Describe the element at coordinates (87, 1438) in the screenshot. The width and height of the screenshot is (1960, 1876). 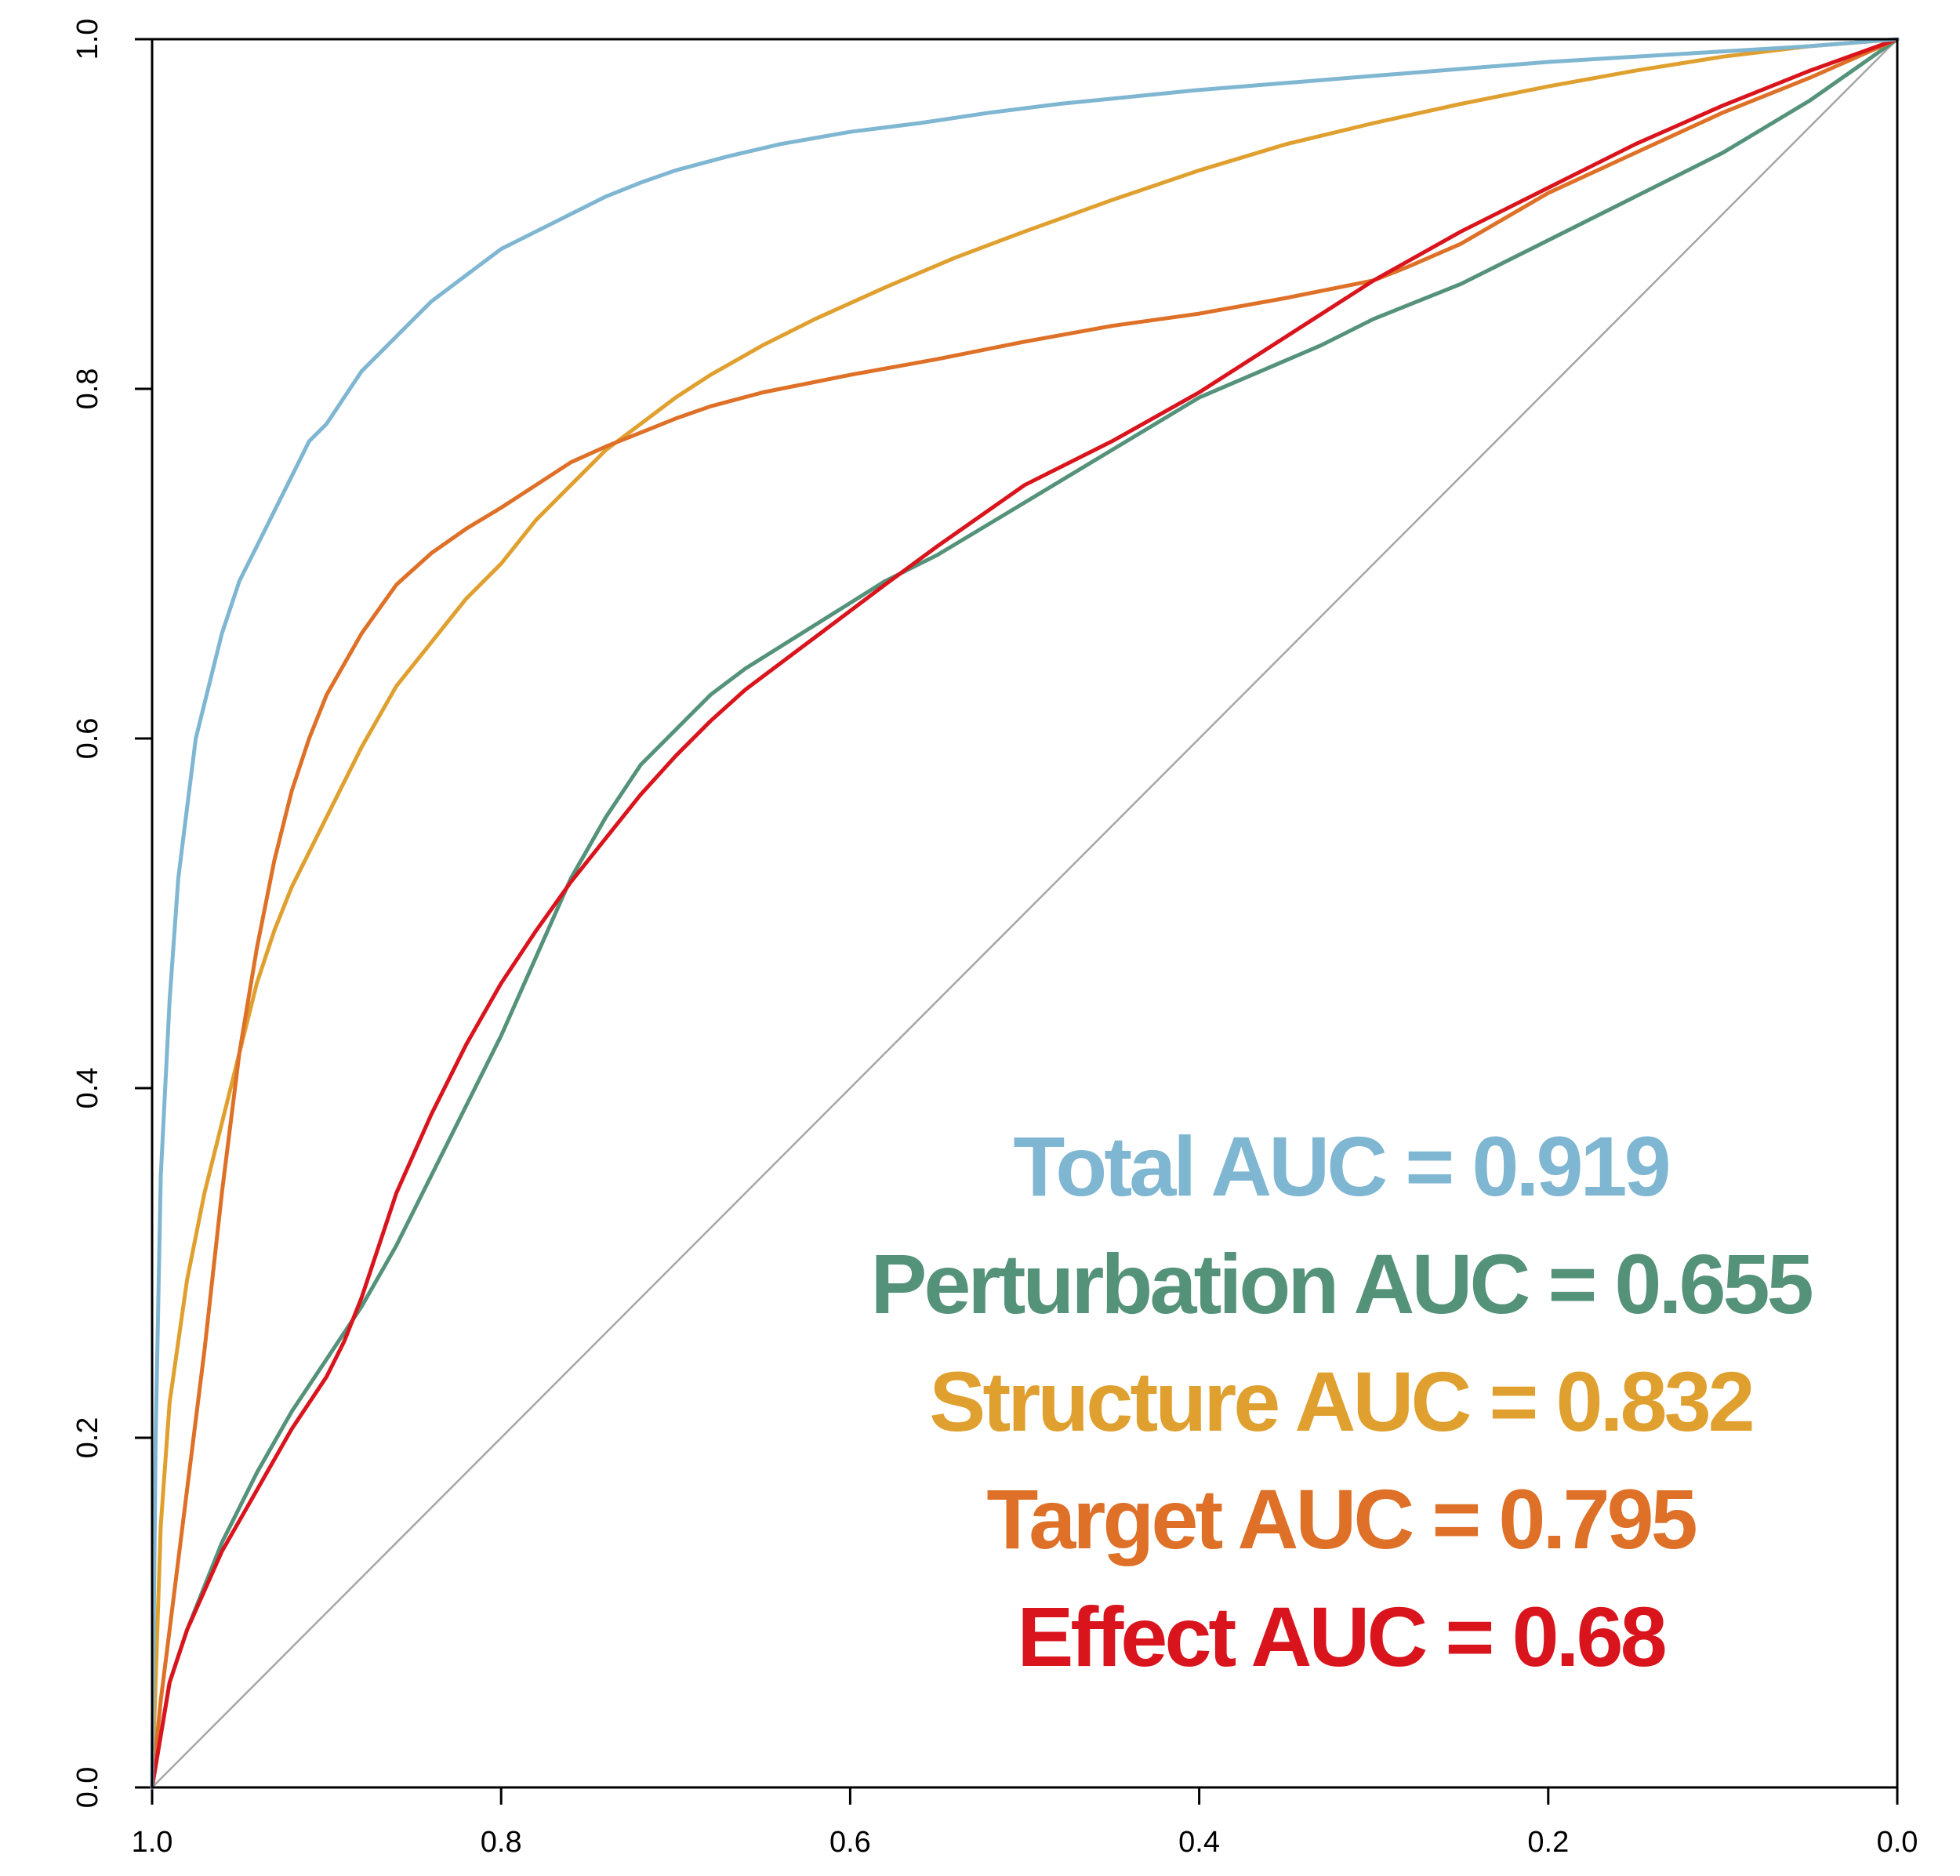
I see `y-tick-label-1: 0.2` at that location.